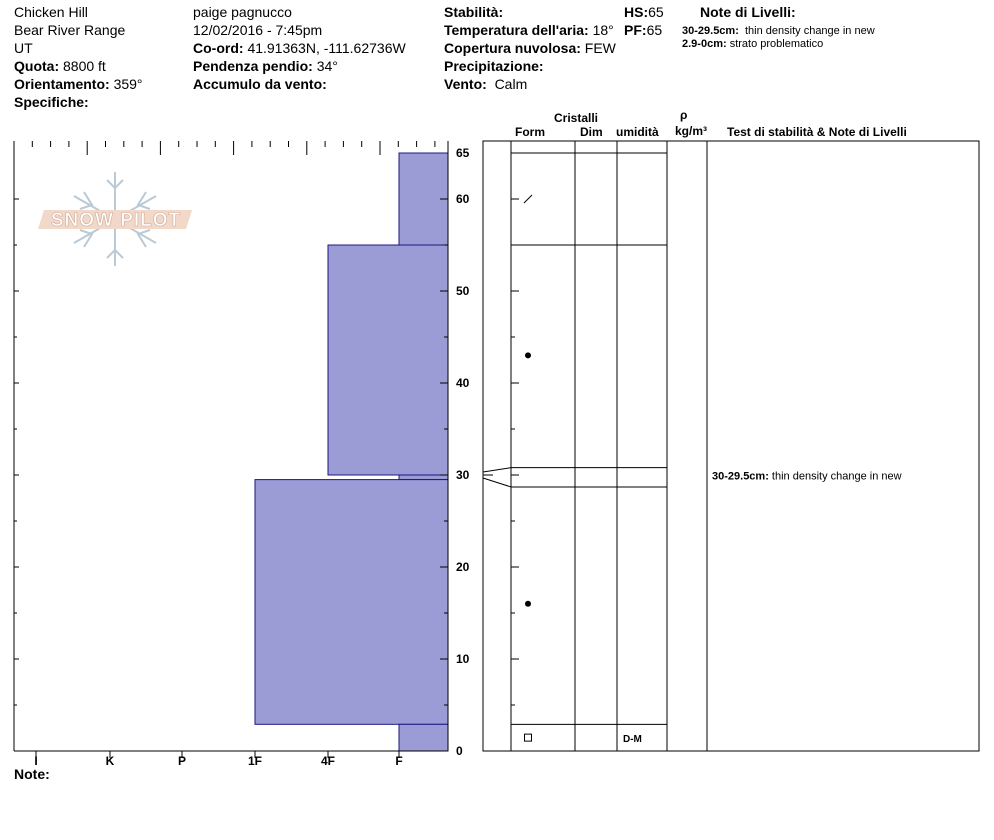 This screenshot has height=840, width=994. I want to click on connector-bottom, so click(497, 482).